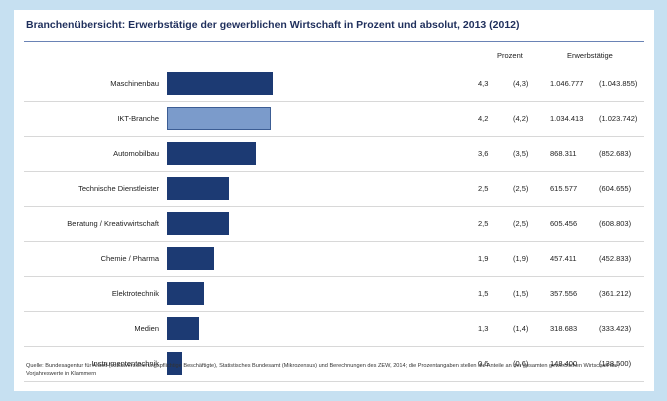 The image size is (667, 401). I want to click on table-row: Medien 1,3 (1,4) 318.683 (333.423), so click(334, 329).